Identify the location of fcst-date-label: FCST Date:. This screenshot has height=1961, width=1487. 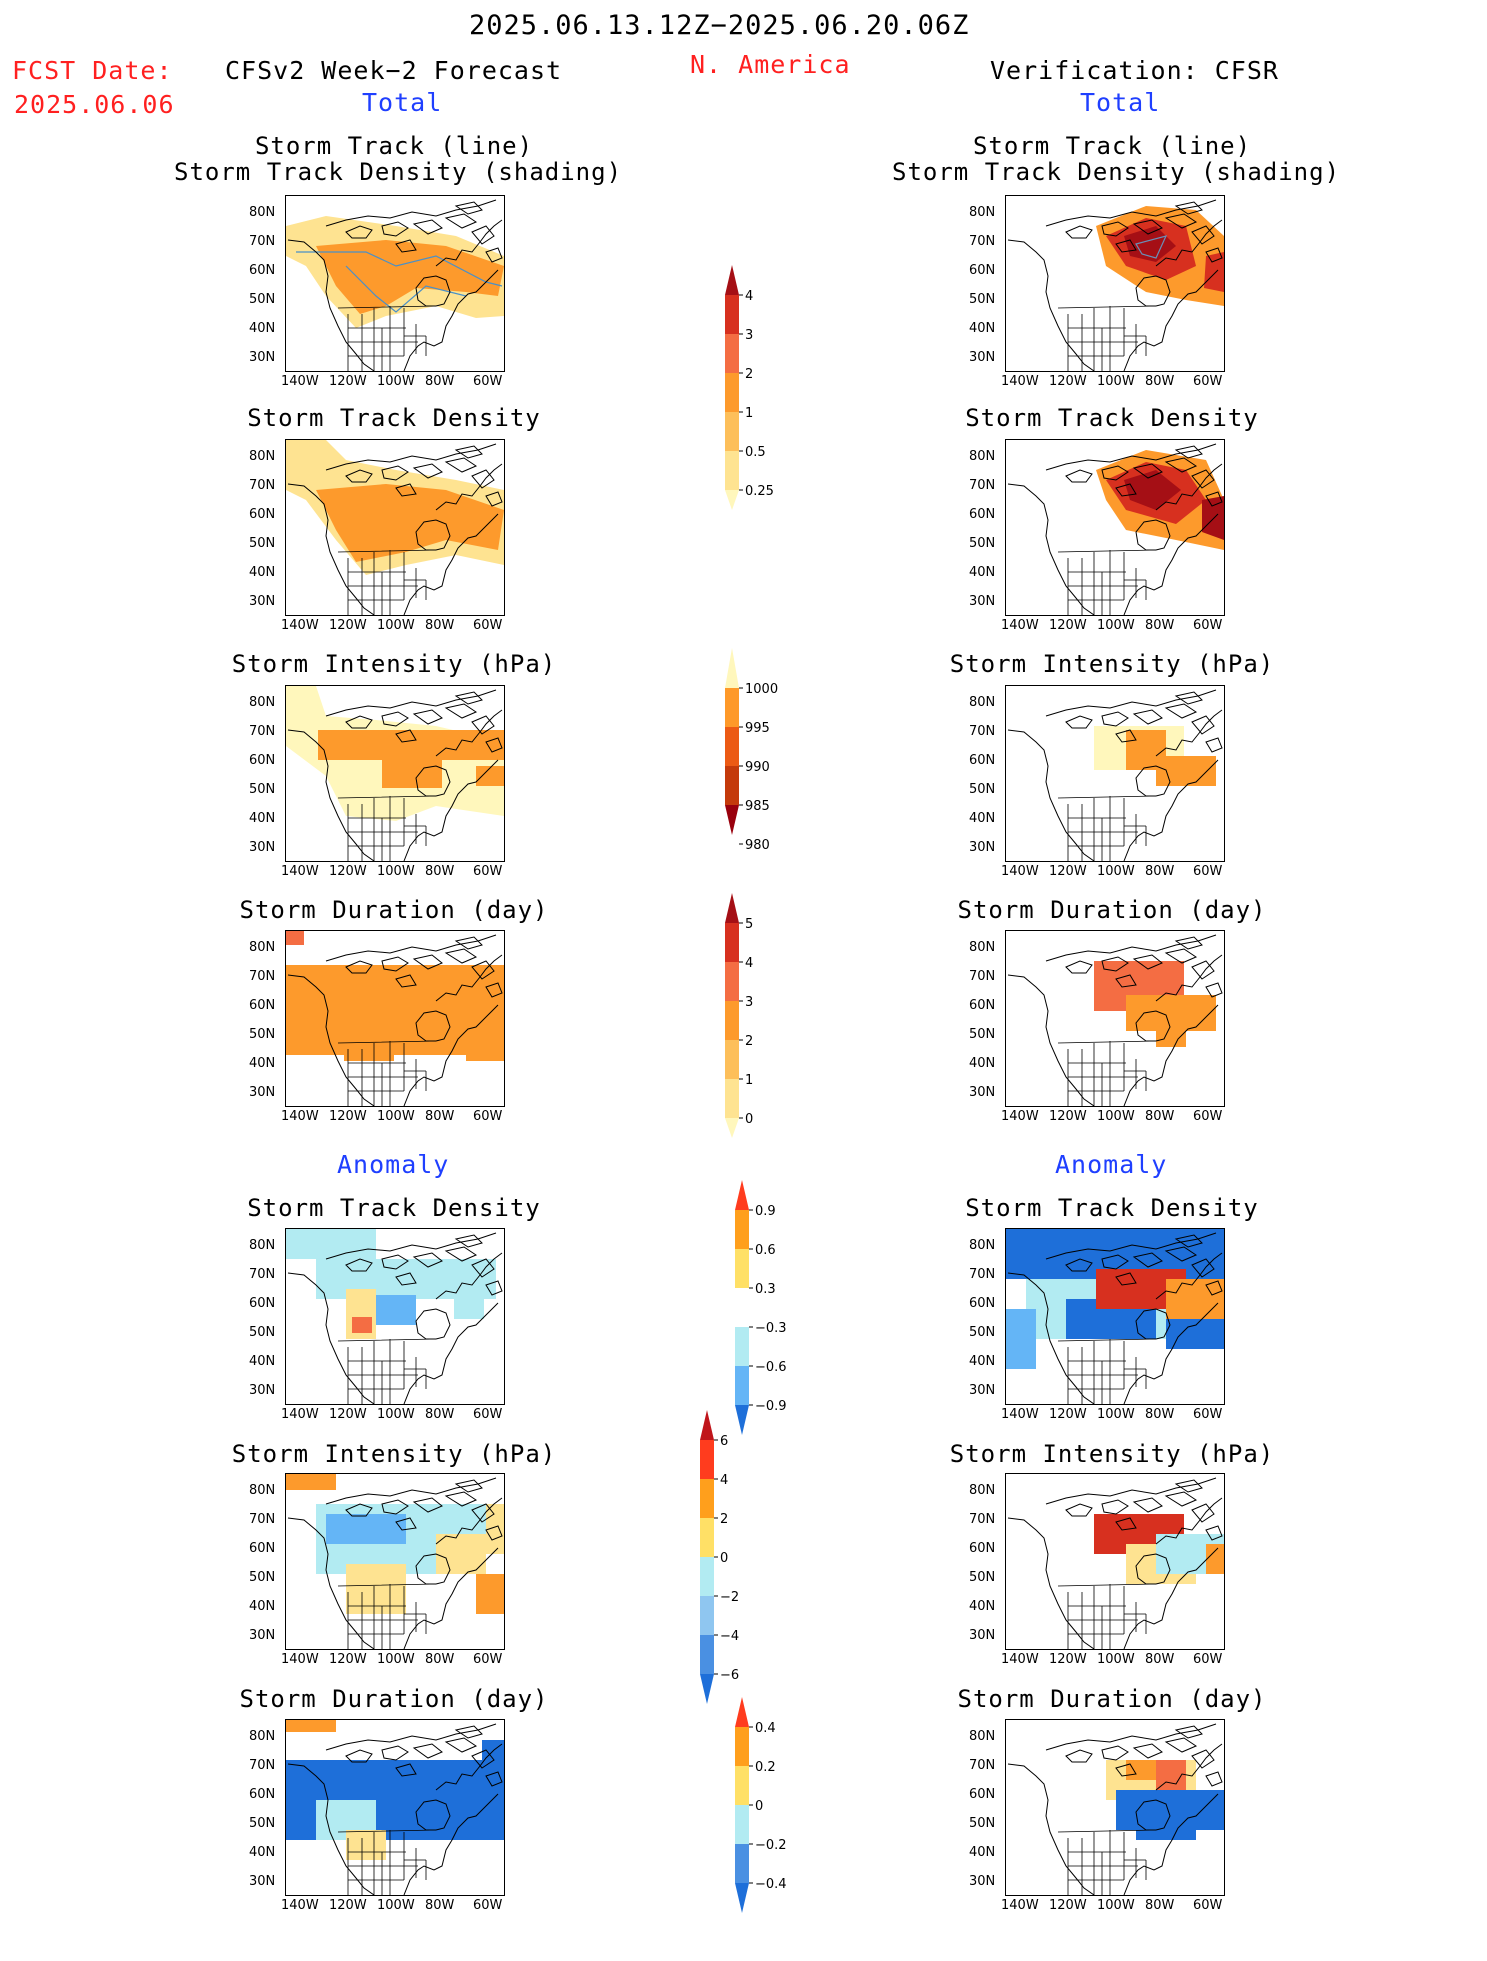
(92, 70).